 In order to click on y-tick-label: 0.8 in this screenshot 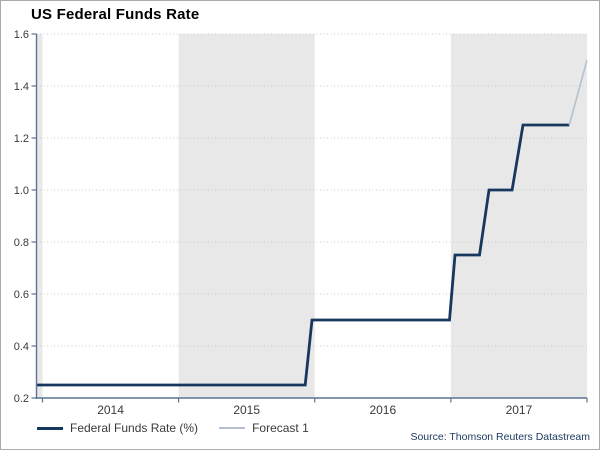, I will do `click(21, 243)`.